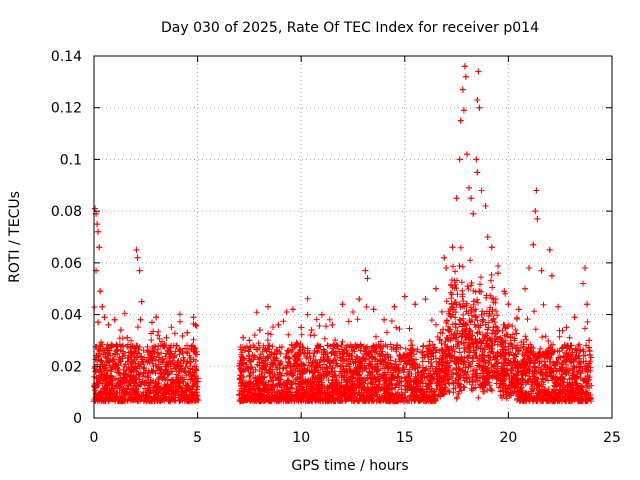 The height and width of the screenshot is (480, 640). What do you see at coordinates (612, 438) in the screenshot?
I see `x-tick-label: 25` at bounding box center [612, 438].